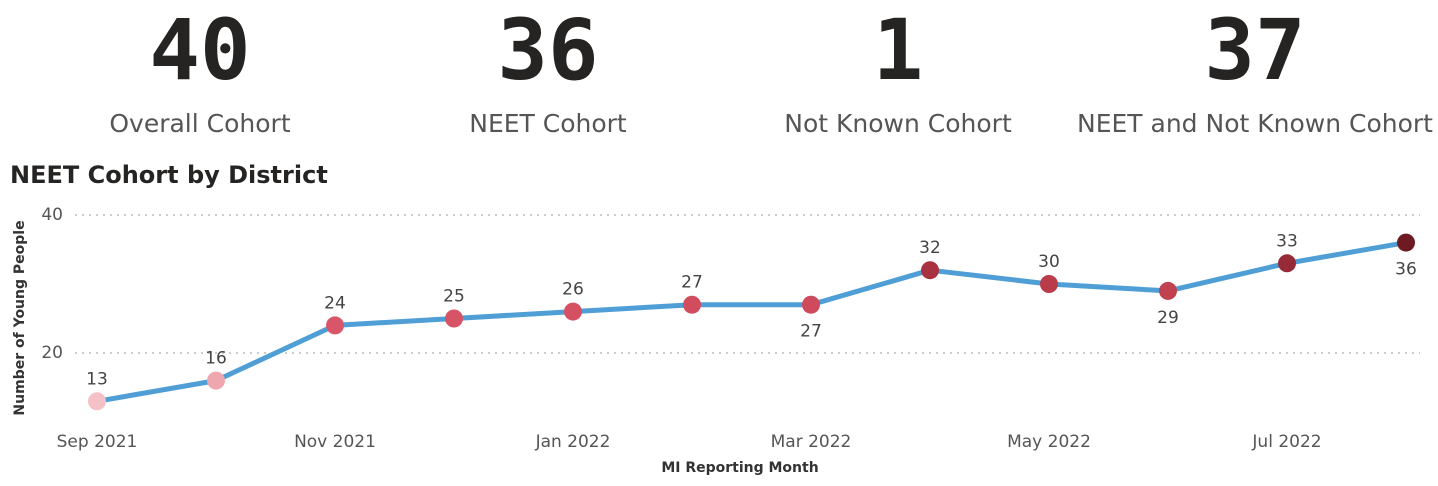 The height and width of the screenshot is (486, 1438). I want to click on x-tick-label: Nov 2021, so click(335, 442).